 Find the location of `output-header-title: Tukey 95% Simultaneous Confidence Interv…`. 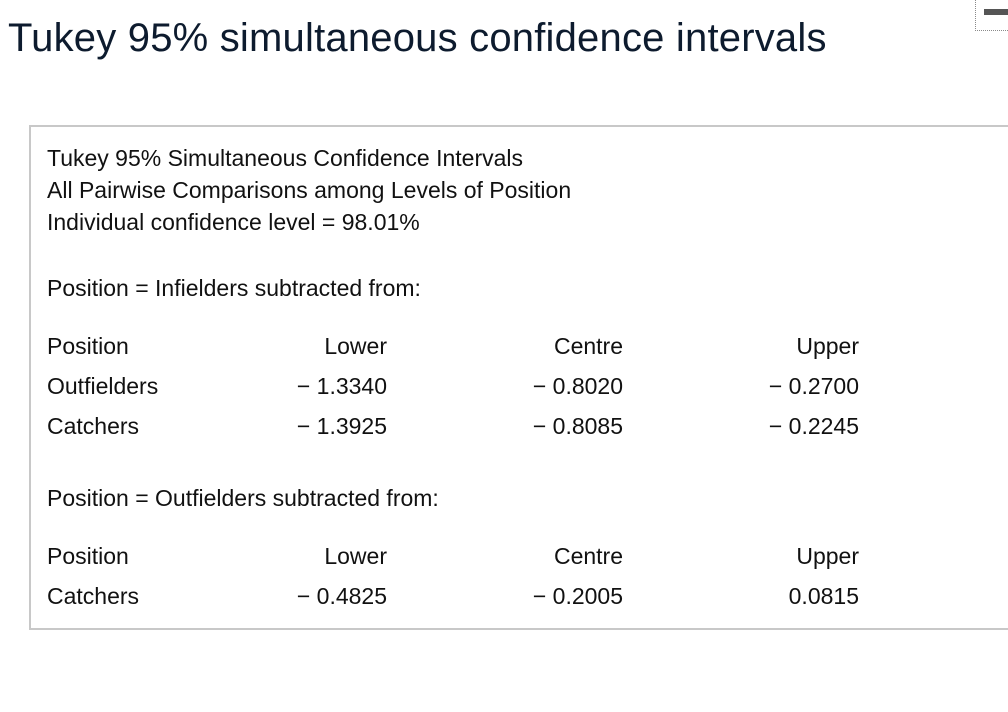

output-header-title: Tukey 95% Simultaneous Confidence Interv… is located at coordinates (285, 158).